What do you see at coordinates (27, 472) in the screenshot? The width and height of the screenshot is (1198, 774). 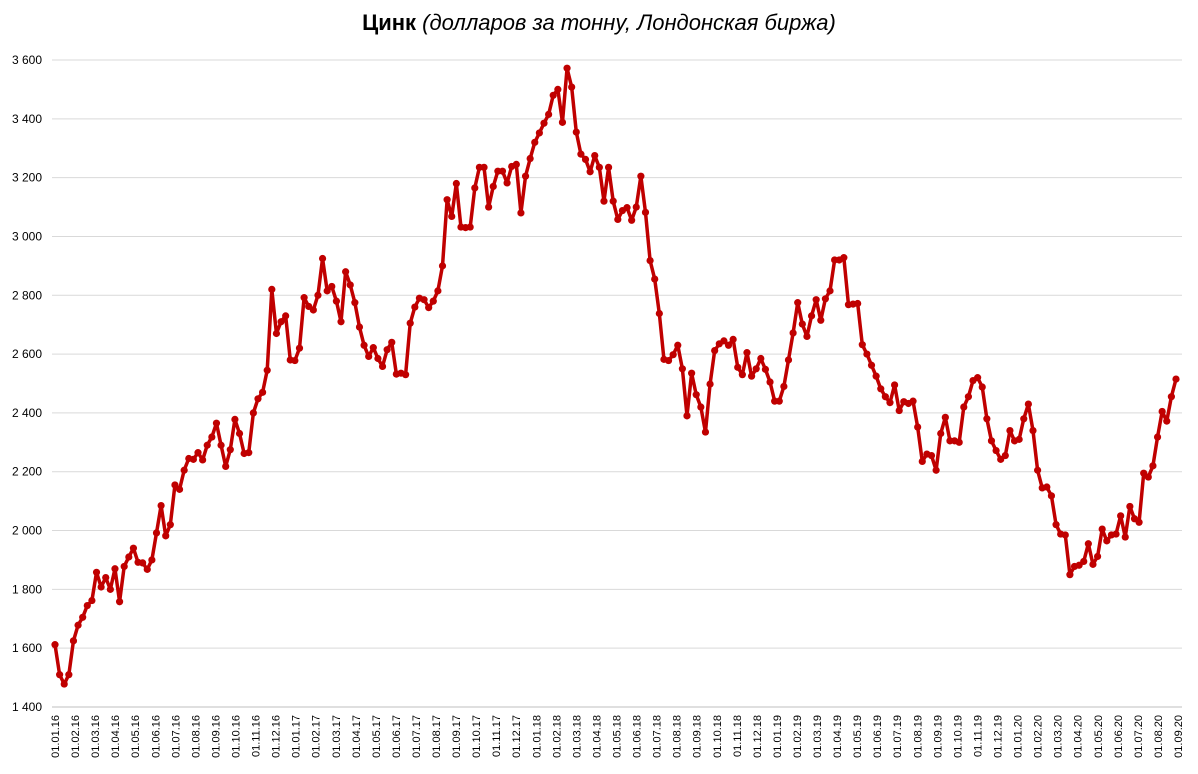 I see `y-tick-label: 2 200` at bounding box center [27, 472].